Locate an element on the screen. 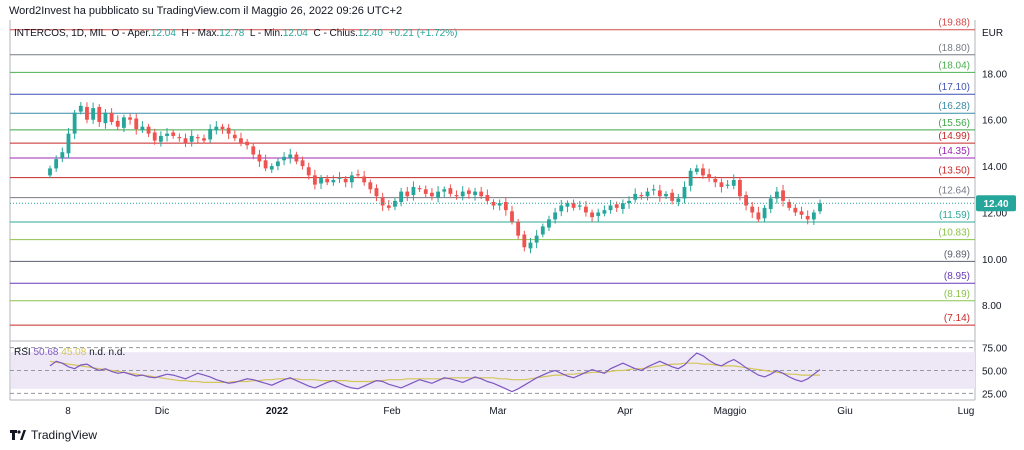 The width and height of the screenshot is (1024, 450). rsi-legend: RSI 50.68 45.08 n.d. n.d. is located at coordinates (69, 352).